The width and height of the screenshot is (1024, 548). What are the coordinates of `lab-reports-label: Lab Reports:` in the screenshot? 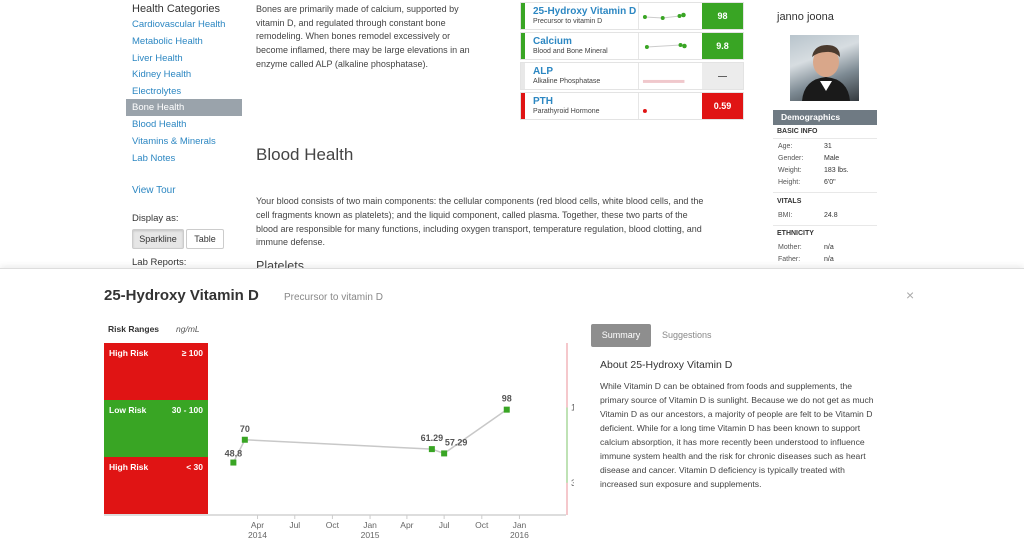 It's located at (159, 262).